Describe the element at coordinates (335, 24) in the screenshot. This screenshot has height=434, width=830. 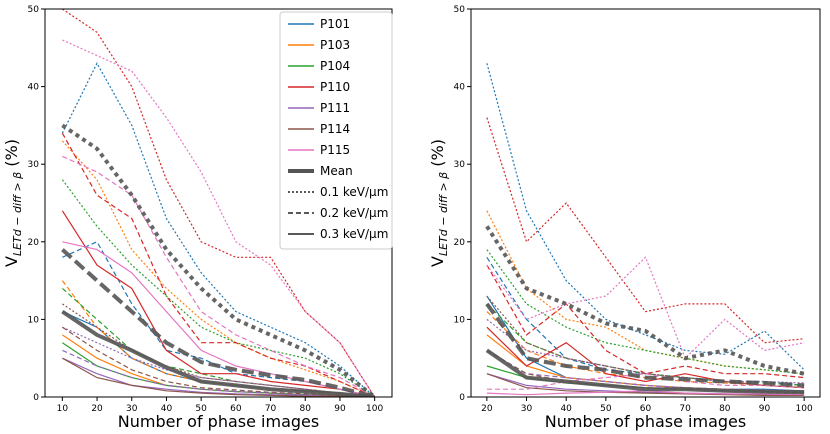
I see `legend-label-p101: P101` at that location.